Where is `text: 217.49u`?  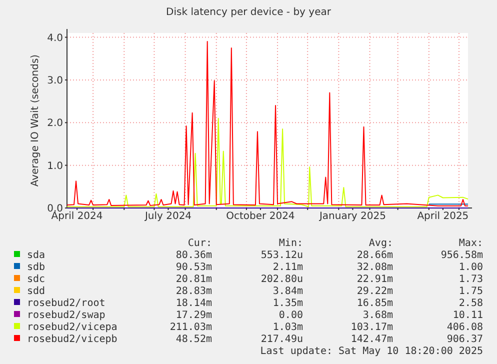 text: 217.49u is located at coordinates (281, 339).